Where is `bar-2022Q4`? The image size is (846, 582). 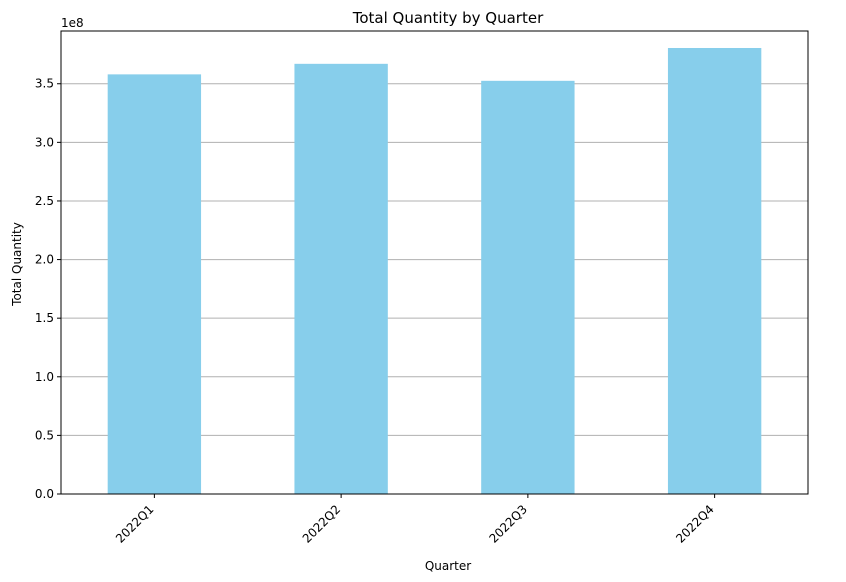
bar-2022Q4 is located at coordinates (714, 270).